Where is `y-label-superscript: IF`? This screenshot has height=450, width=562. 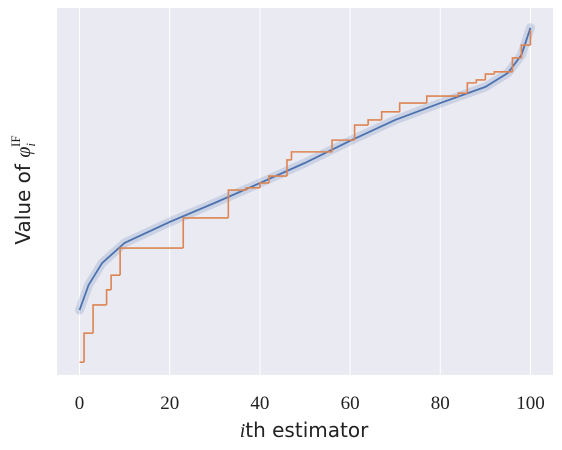
y-label-superscript: IF is located at coordinates (15, 141).